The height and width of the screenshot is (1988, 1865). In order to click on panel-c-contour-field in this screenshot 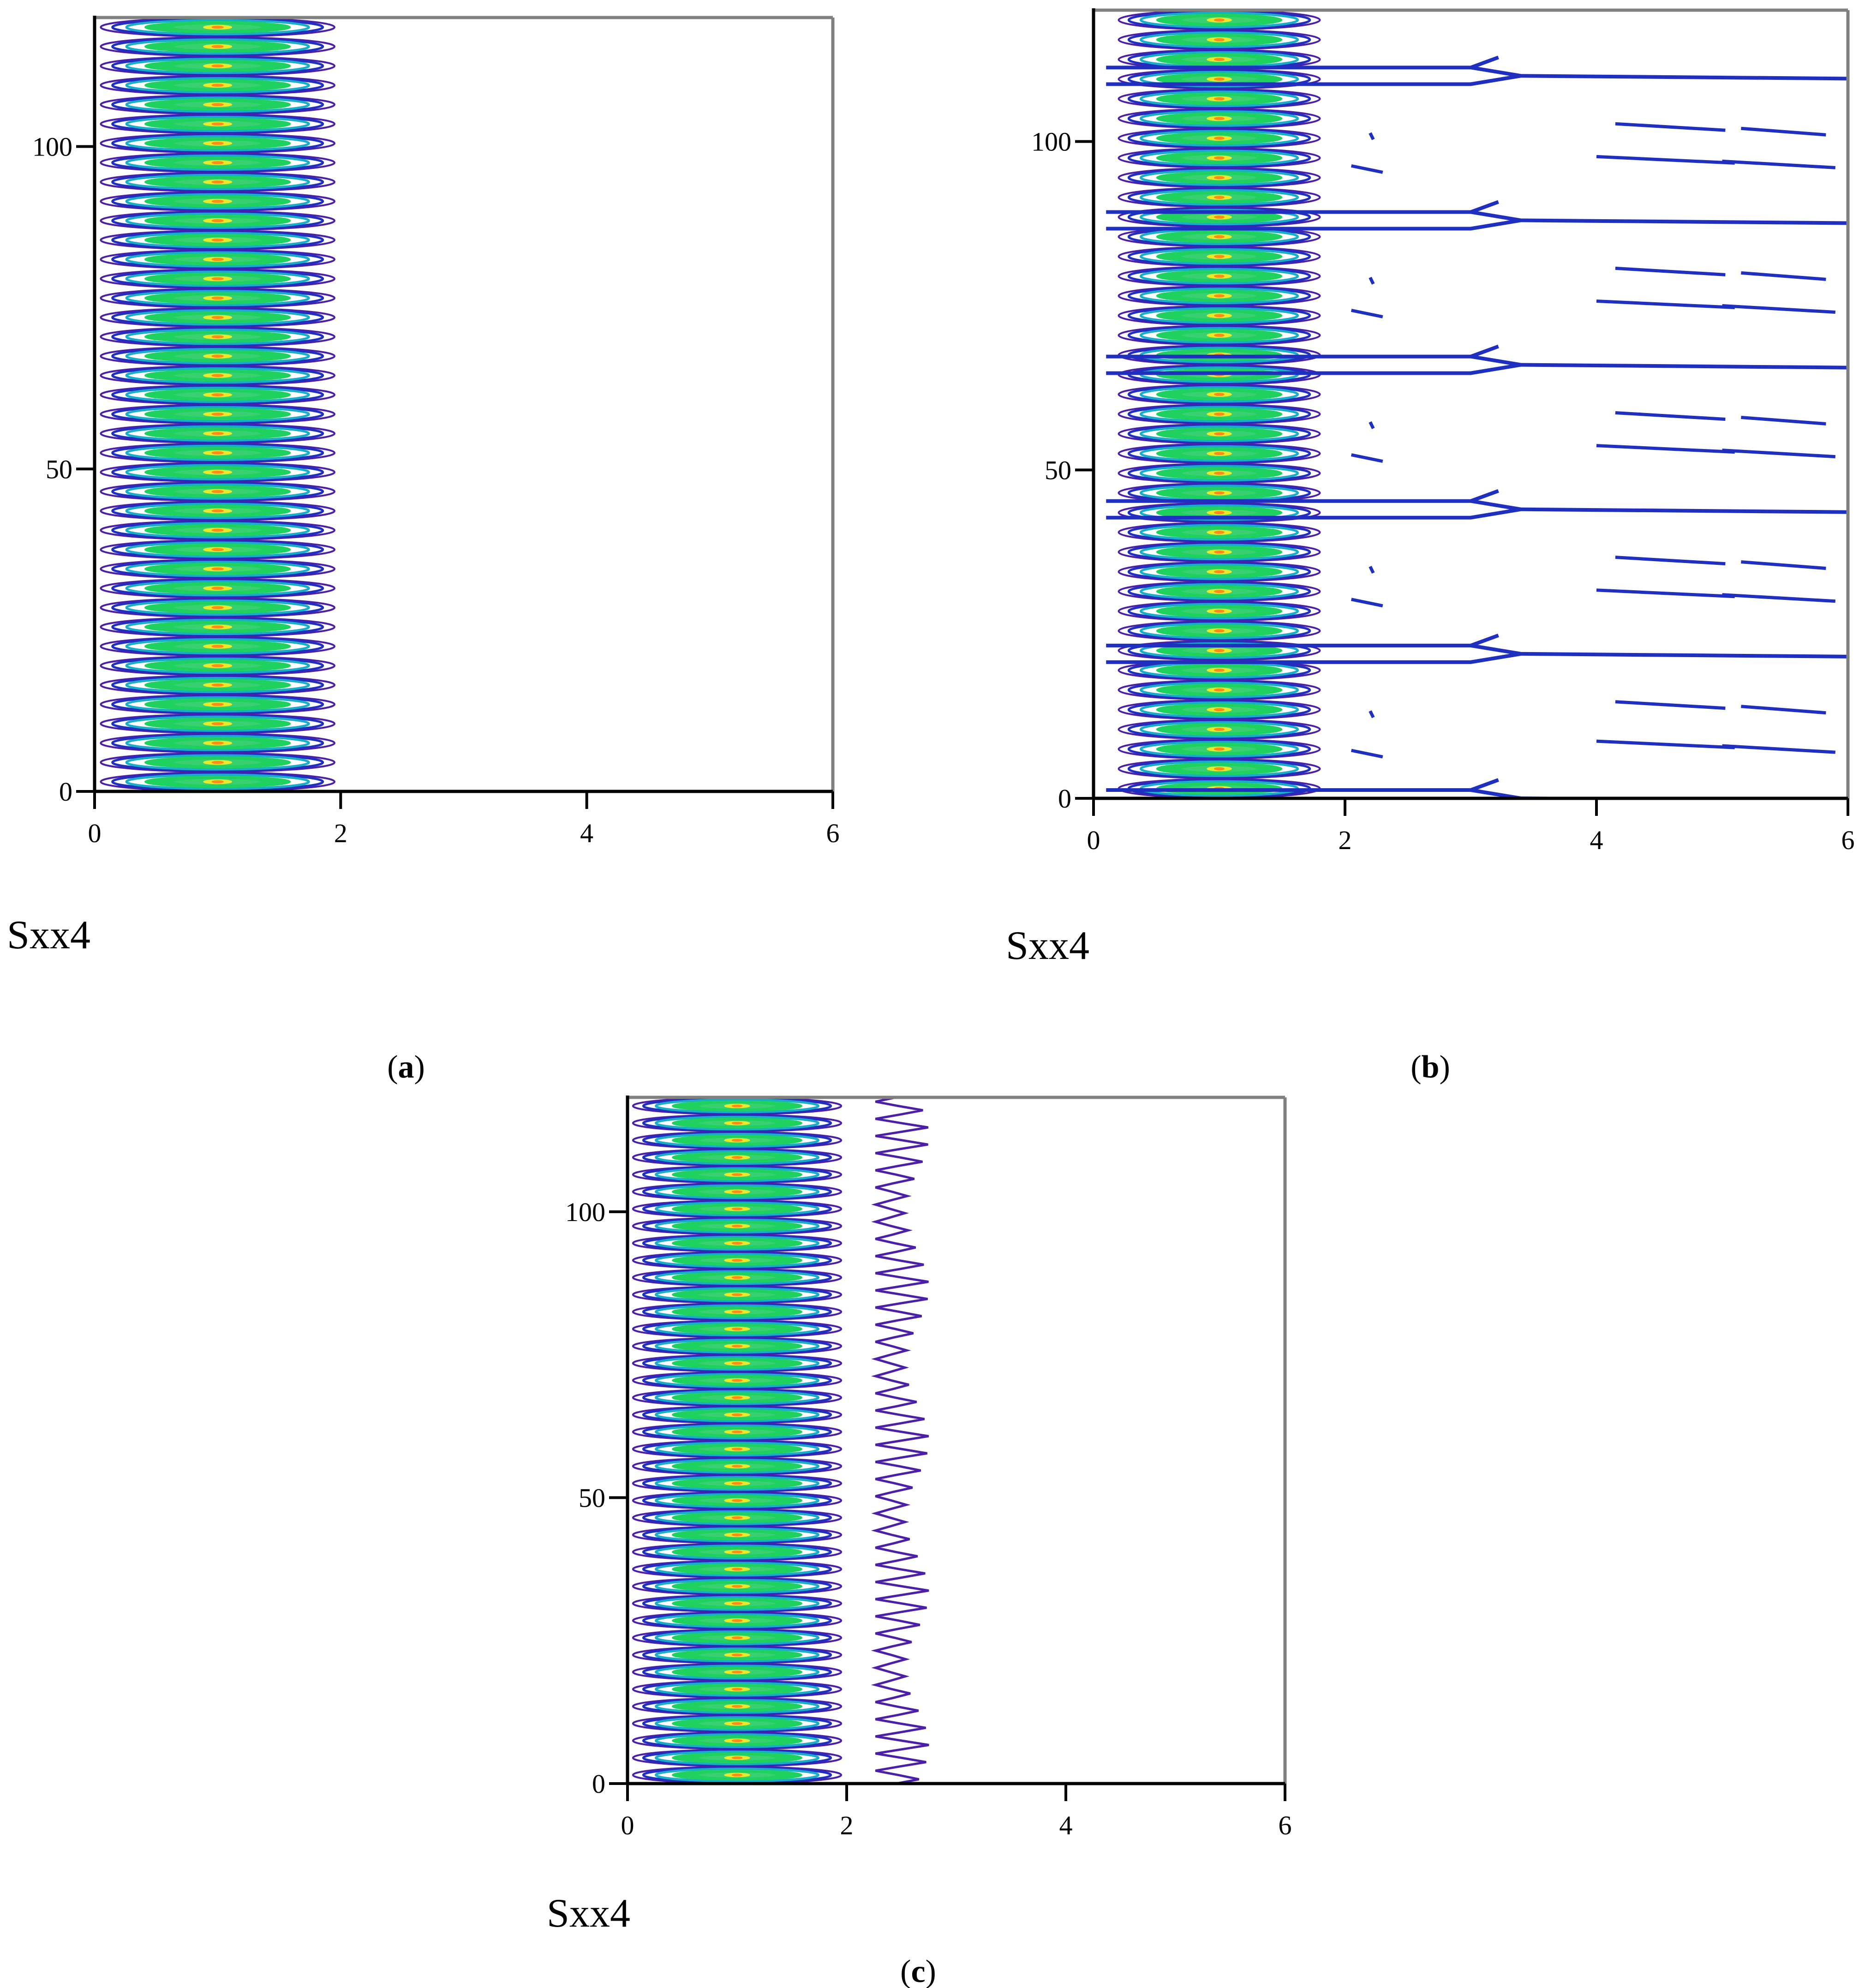, I will do `click(780, 1440)`.